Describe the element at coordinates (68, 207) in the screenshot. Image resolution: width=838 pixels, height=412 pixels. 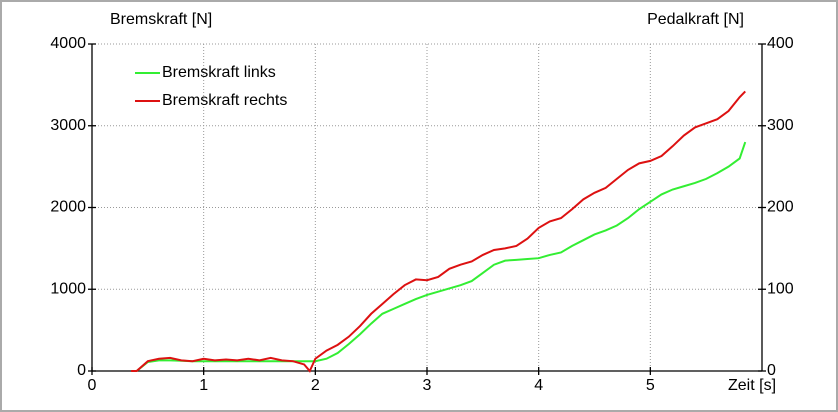
I see `y-tick-label: 2000` at that location.